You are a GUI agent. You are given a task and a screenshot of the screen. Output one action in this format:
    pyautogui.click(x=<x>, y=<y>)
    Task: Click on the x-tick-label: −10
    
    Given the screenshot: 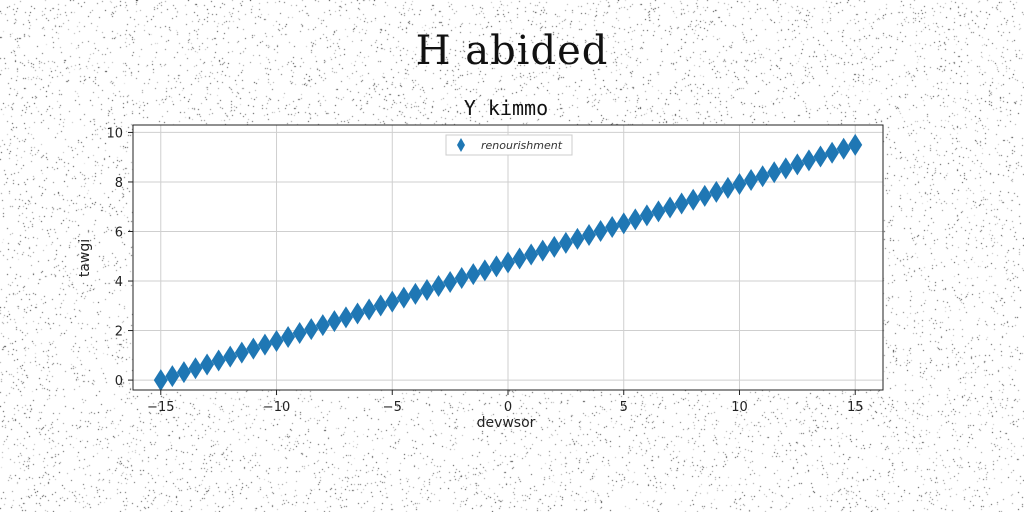 What is the action you would take?
    pyautogui.click(x=276, y=407)
    